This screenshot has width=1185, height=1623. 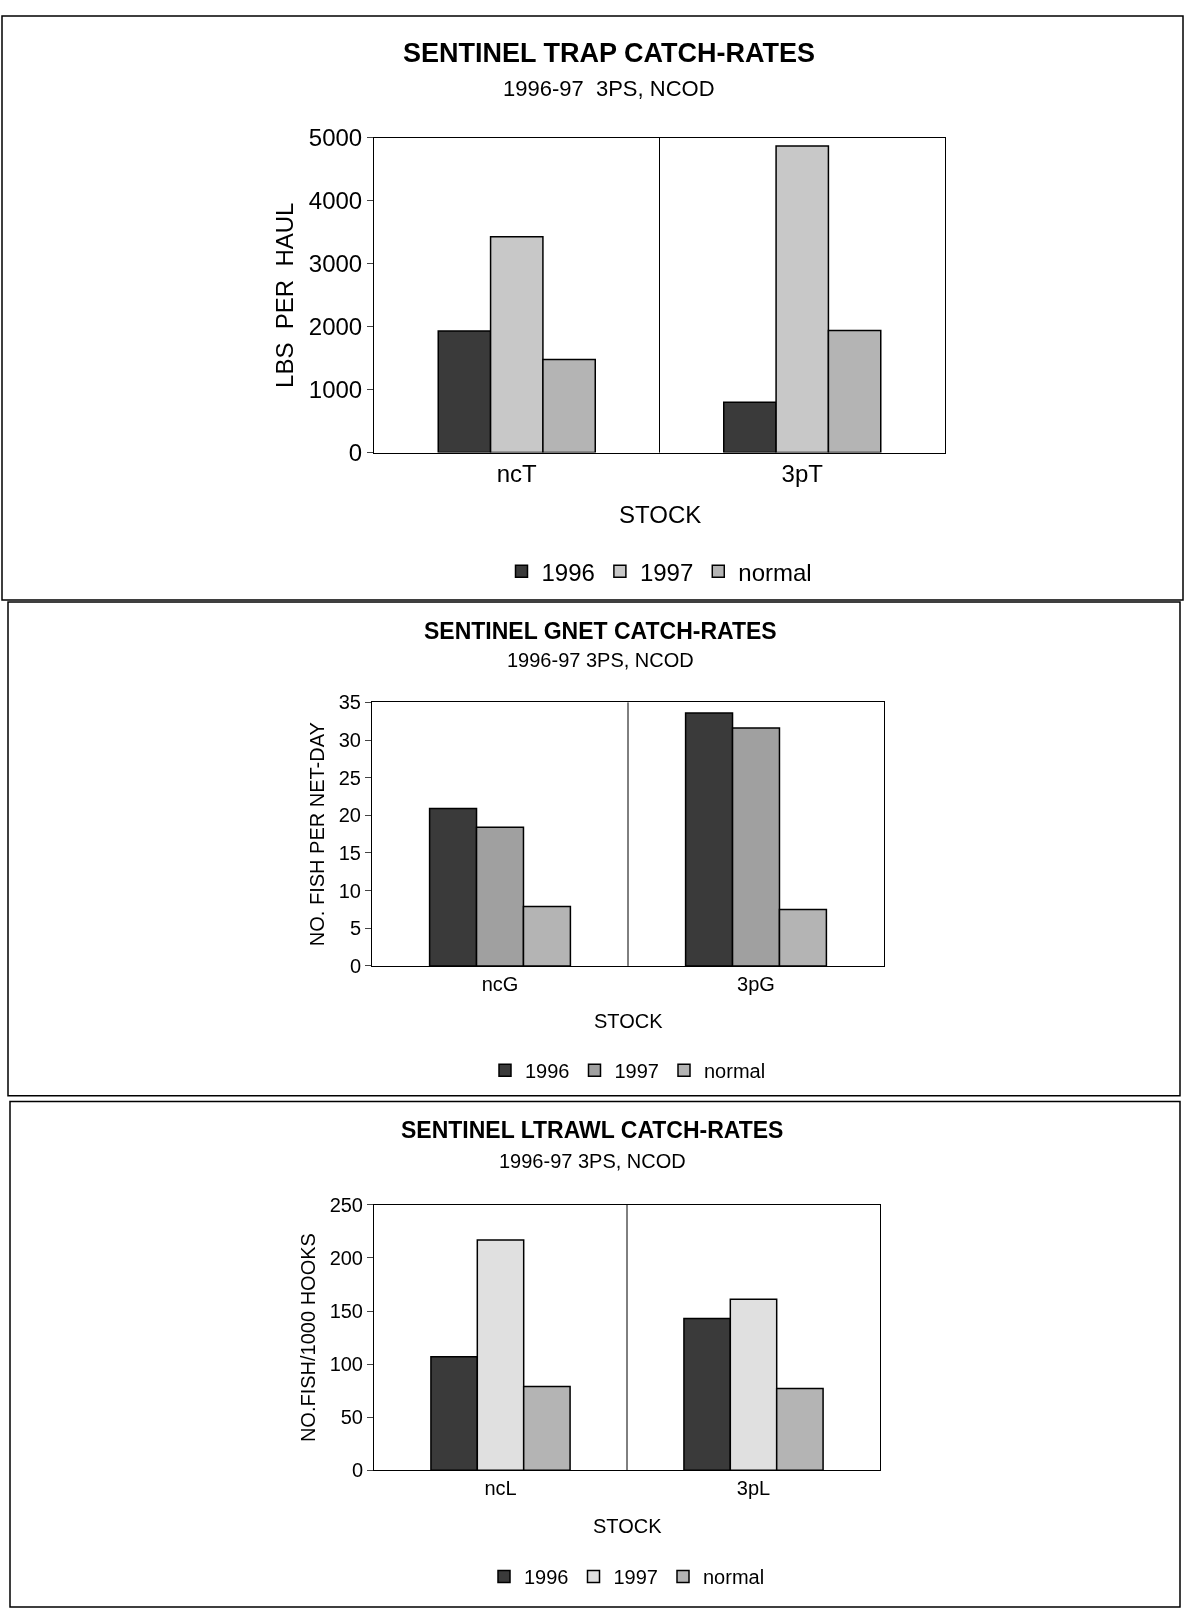 I want to click on y-tick-label: 250, so click(x=346, y=1204).